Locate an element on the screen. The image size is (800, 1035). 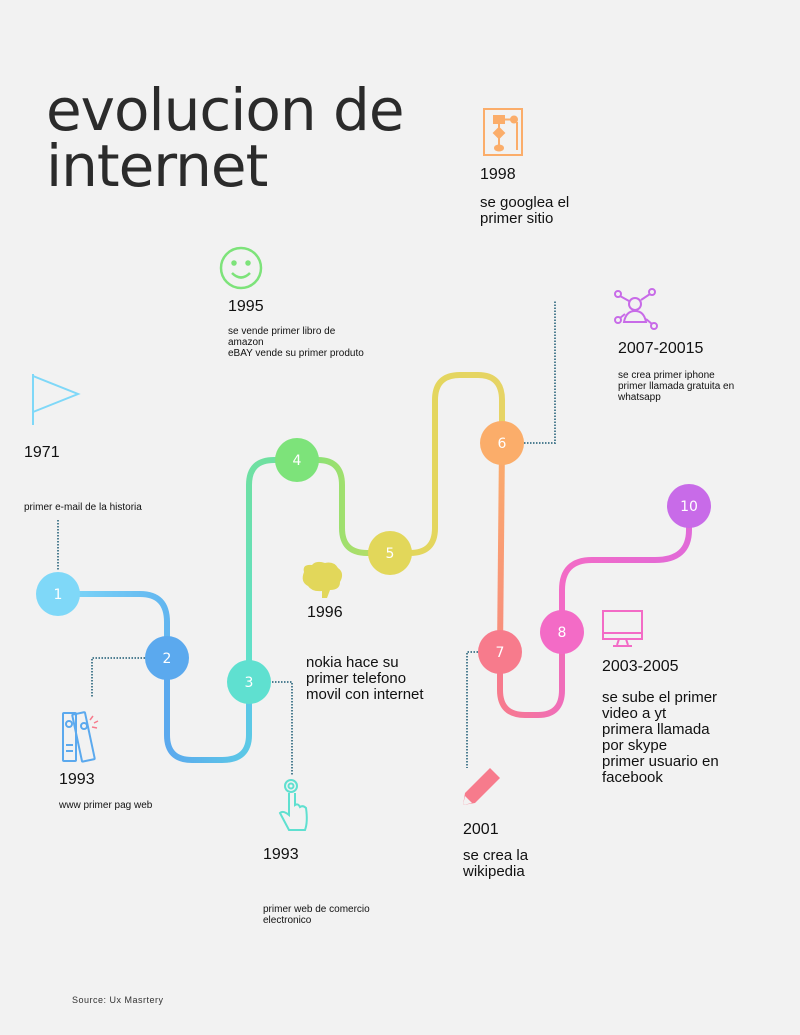
event-1995-year: 1995 is located at coordinates (246, 306).